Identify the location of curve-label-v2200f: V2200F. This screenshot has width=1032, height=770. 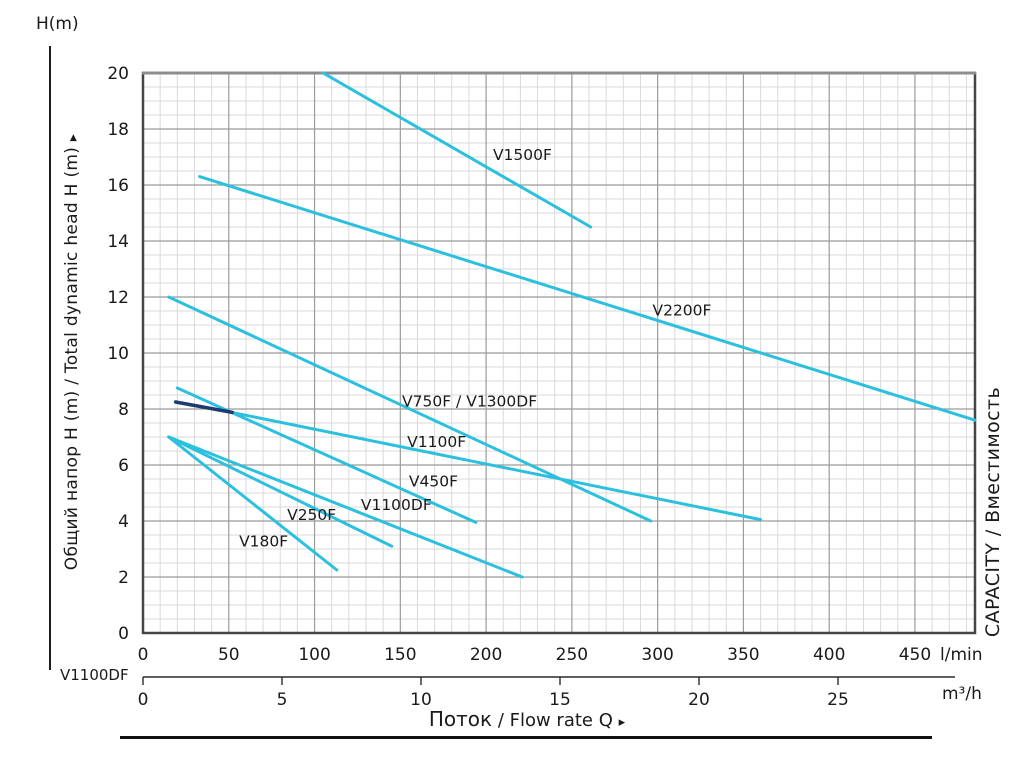
(681, 311).